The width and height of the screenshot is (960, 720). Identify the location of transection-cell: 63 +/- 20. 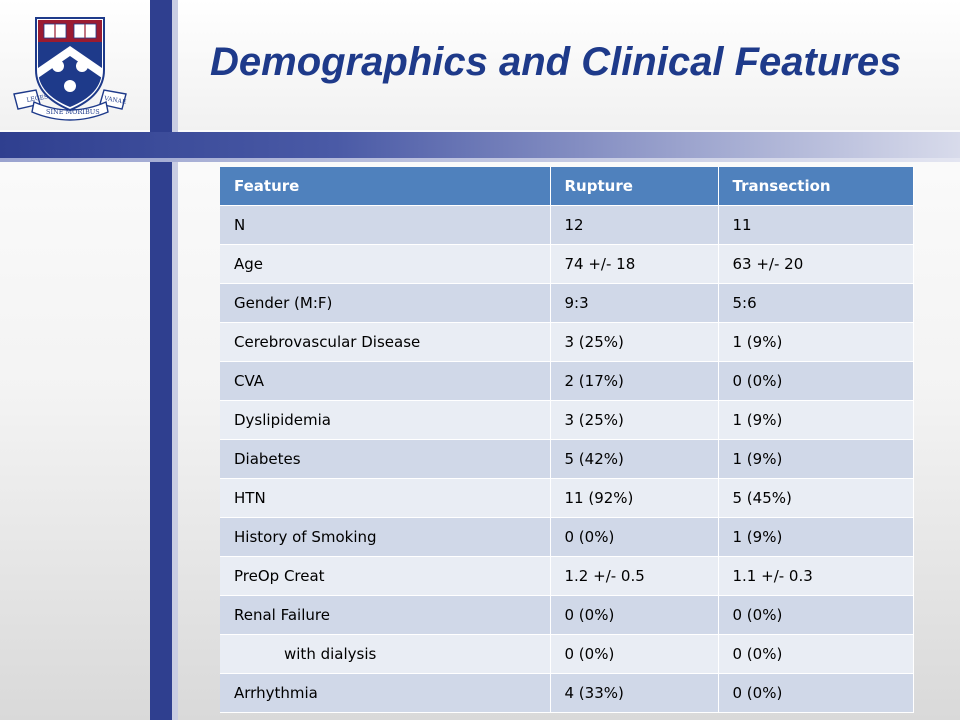
(816, 264).